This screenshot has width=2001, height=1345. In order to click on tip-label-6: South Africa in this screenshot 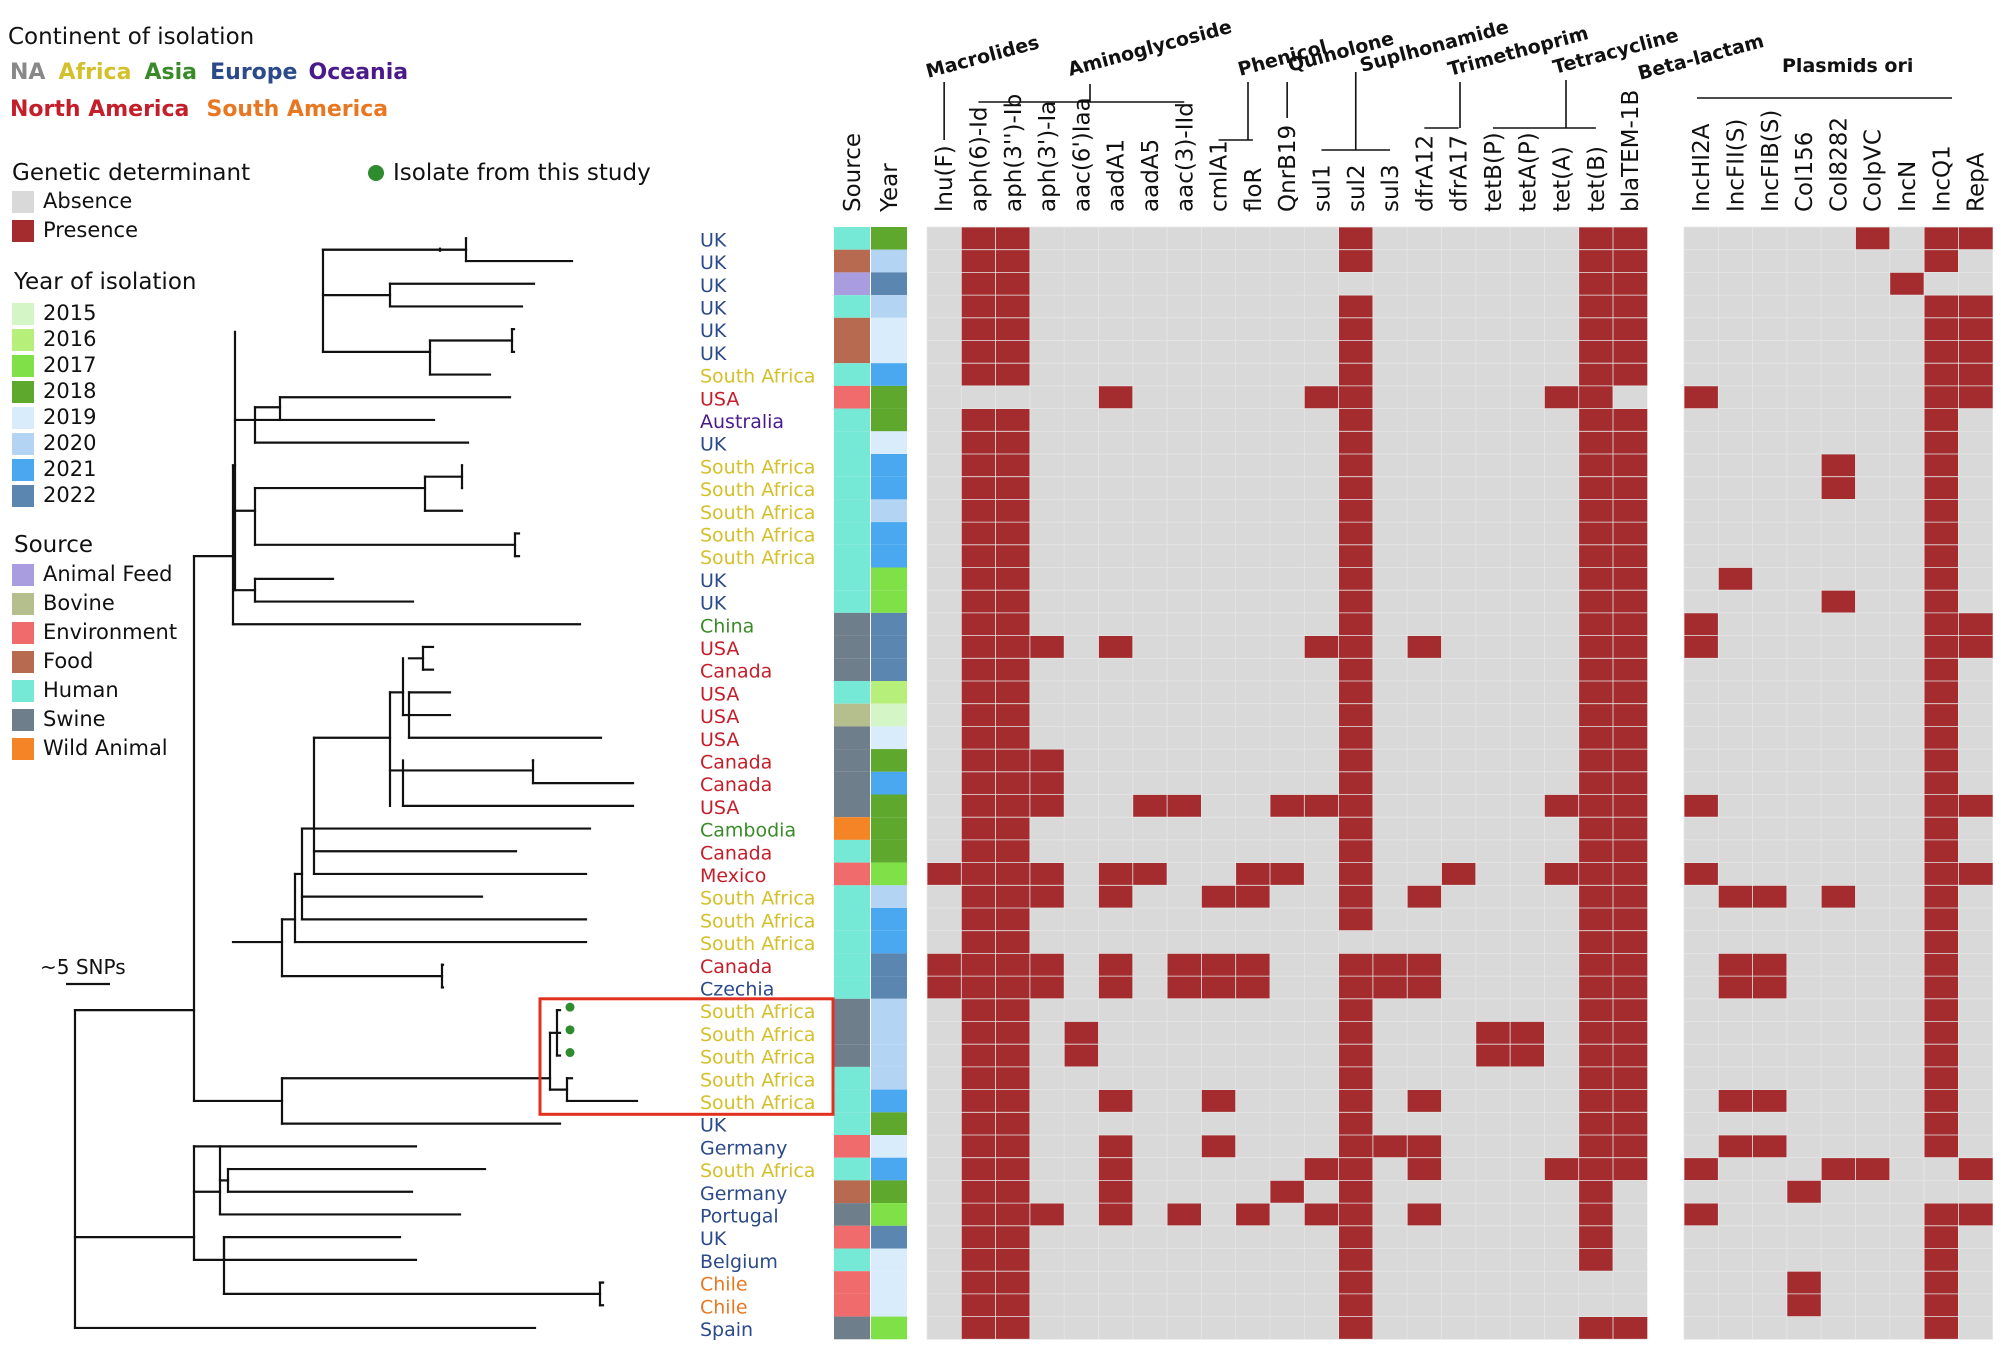, I will do `click(757, 377)`.